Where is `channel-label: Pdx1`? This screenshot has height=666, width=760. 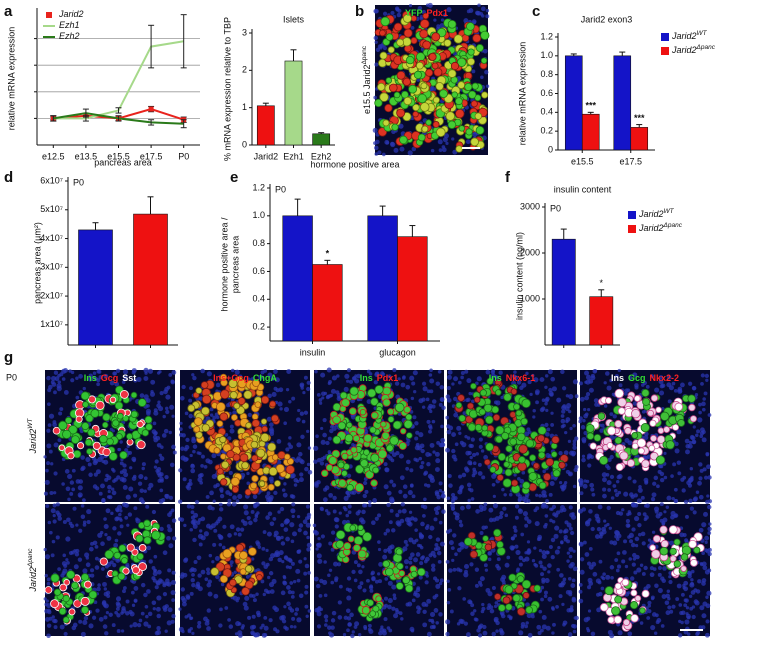
channel-label: Pdx1 is located at coordinates (438, 13).